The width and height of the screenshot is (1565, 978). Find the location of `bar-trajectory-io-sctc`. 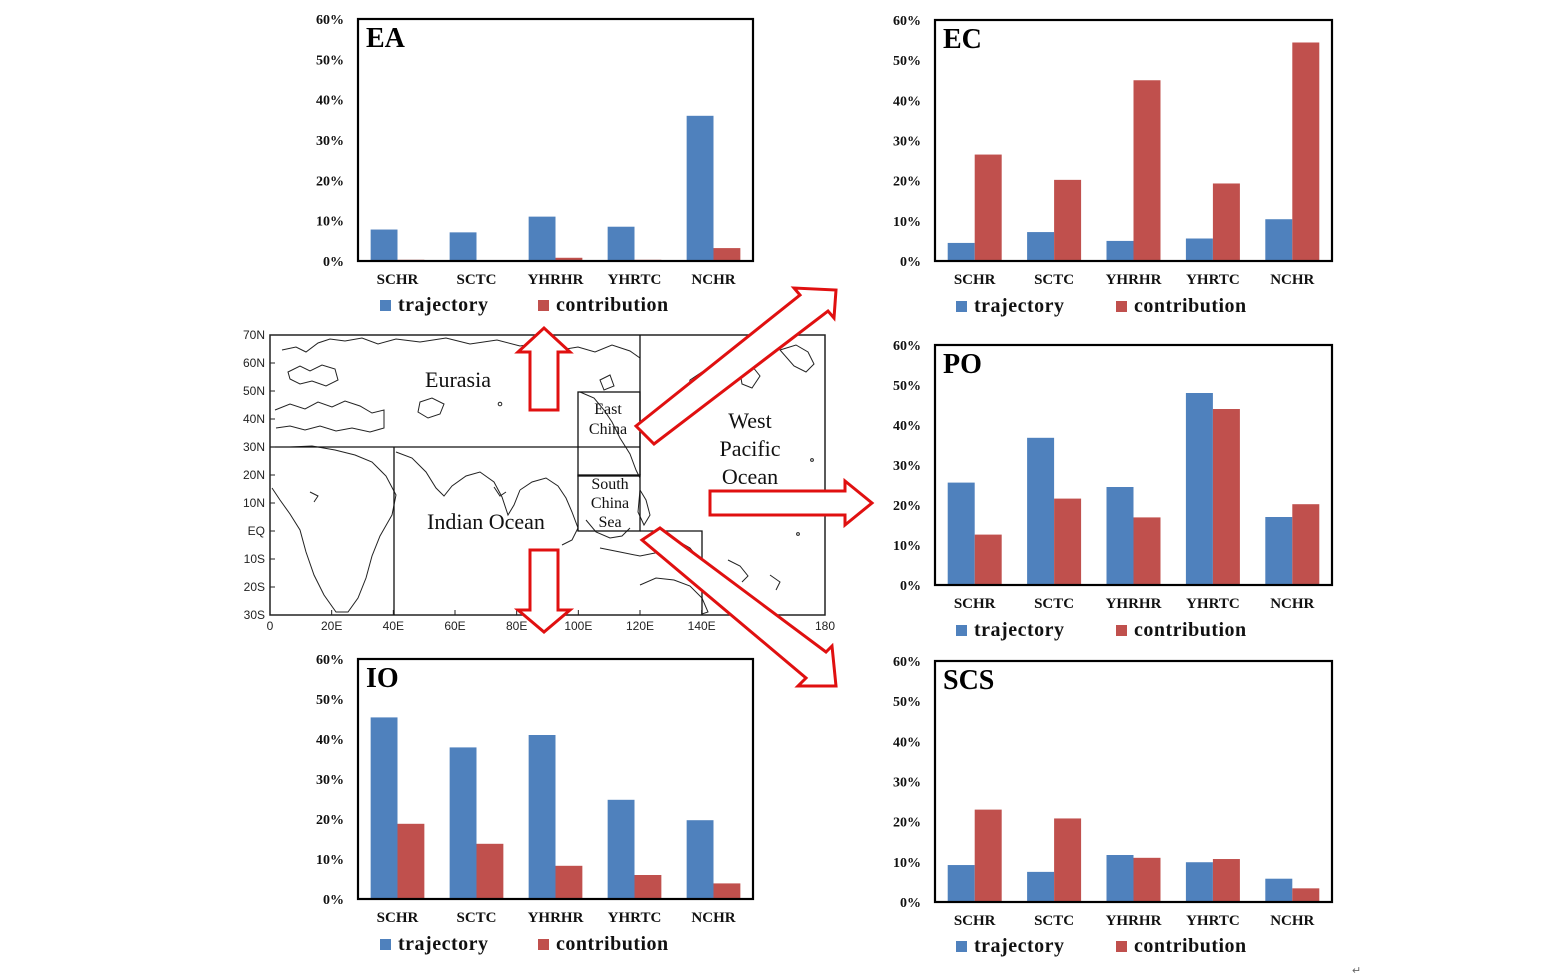

bar-trajectory-io-sctc is located at coordinates (463, 823).